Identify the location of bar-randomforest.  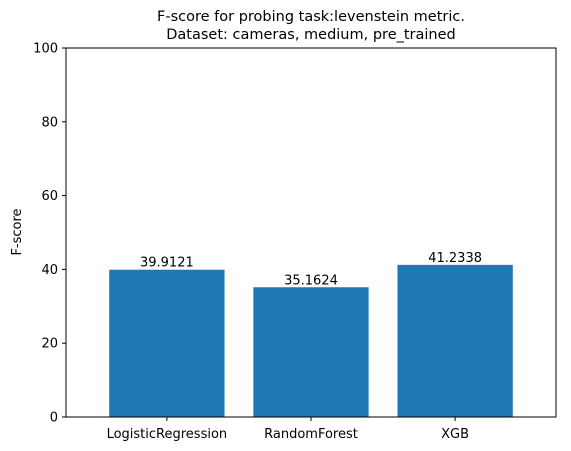
(311, 352).